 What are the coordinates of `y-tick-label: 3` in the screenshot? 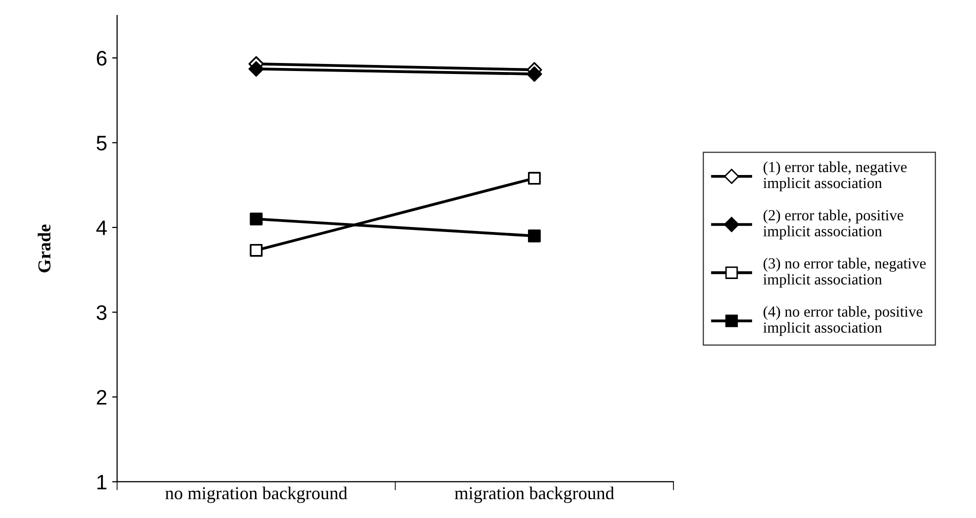 It's located at (101, 312).